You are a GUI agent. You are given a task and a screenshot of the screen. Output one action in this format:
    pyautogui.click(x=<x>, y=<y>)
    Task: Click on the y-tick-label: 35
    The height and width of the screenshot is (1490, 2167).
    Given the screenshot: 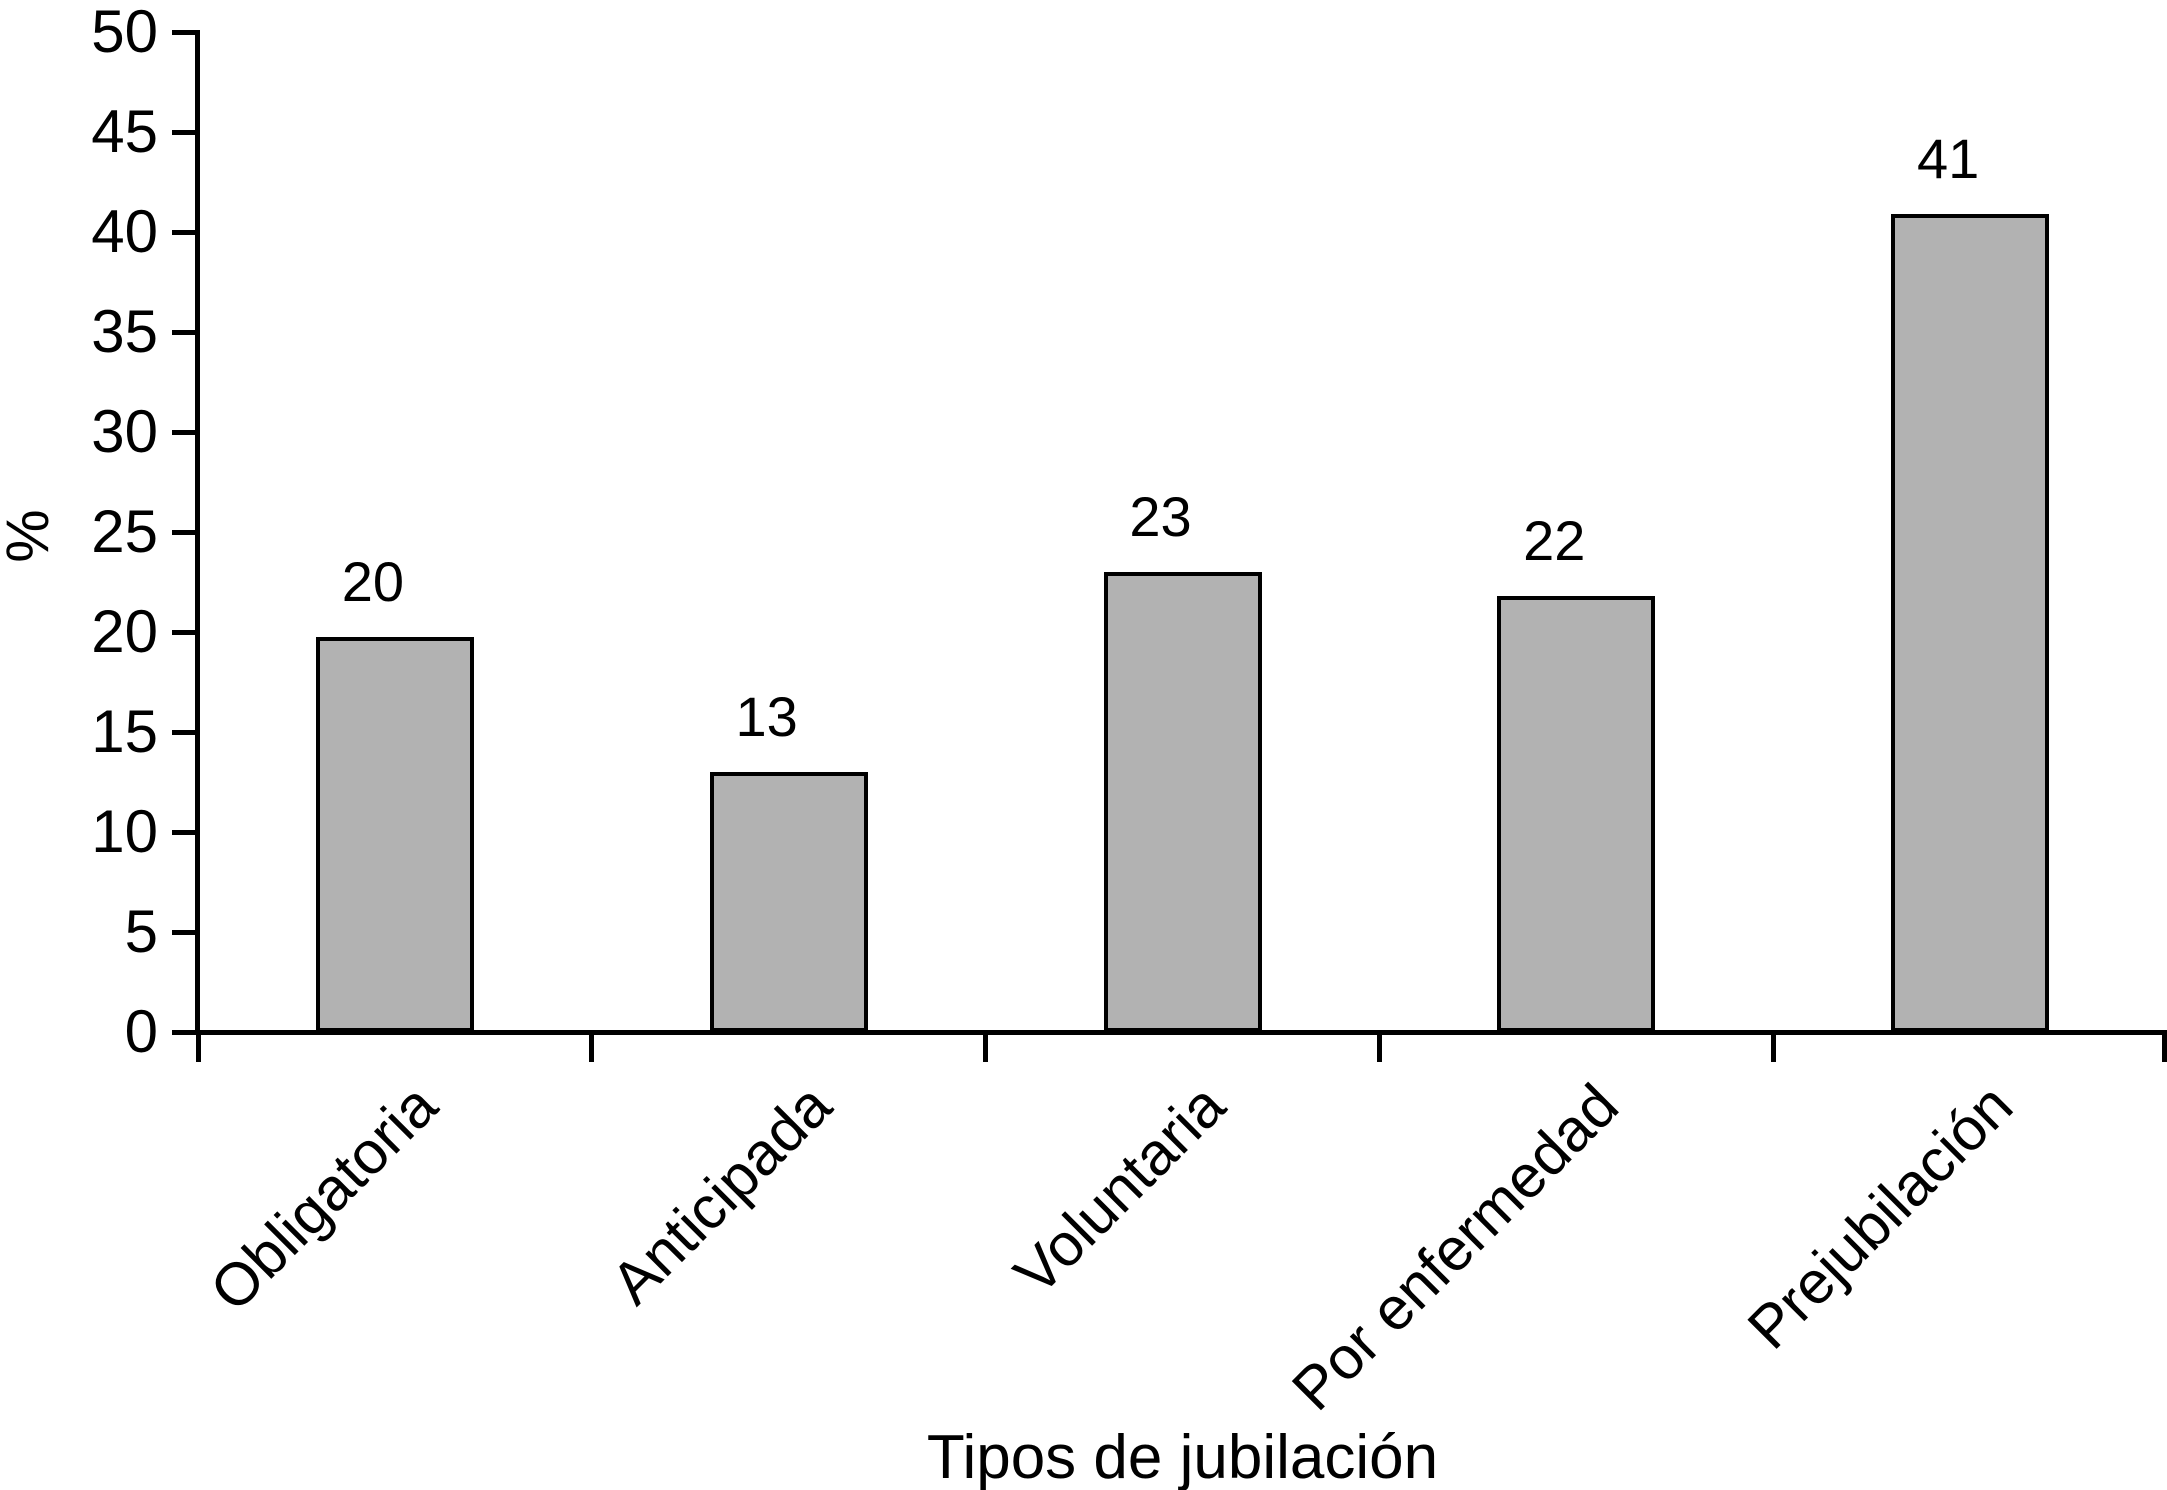 What is the action you would take?
    pyautogui.click(x=124, y=331)
    